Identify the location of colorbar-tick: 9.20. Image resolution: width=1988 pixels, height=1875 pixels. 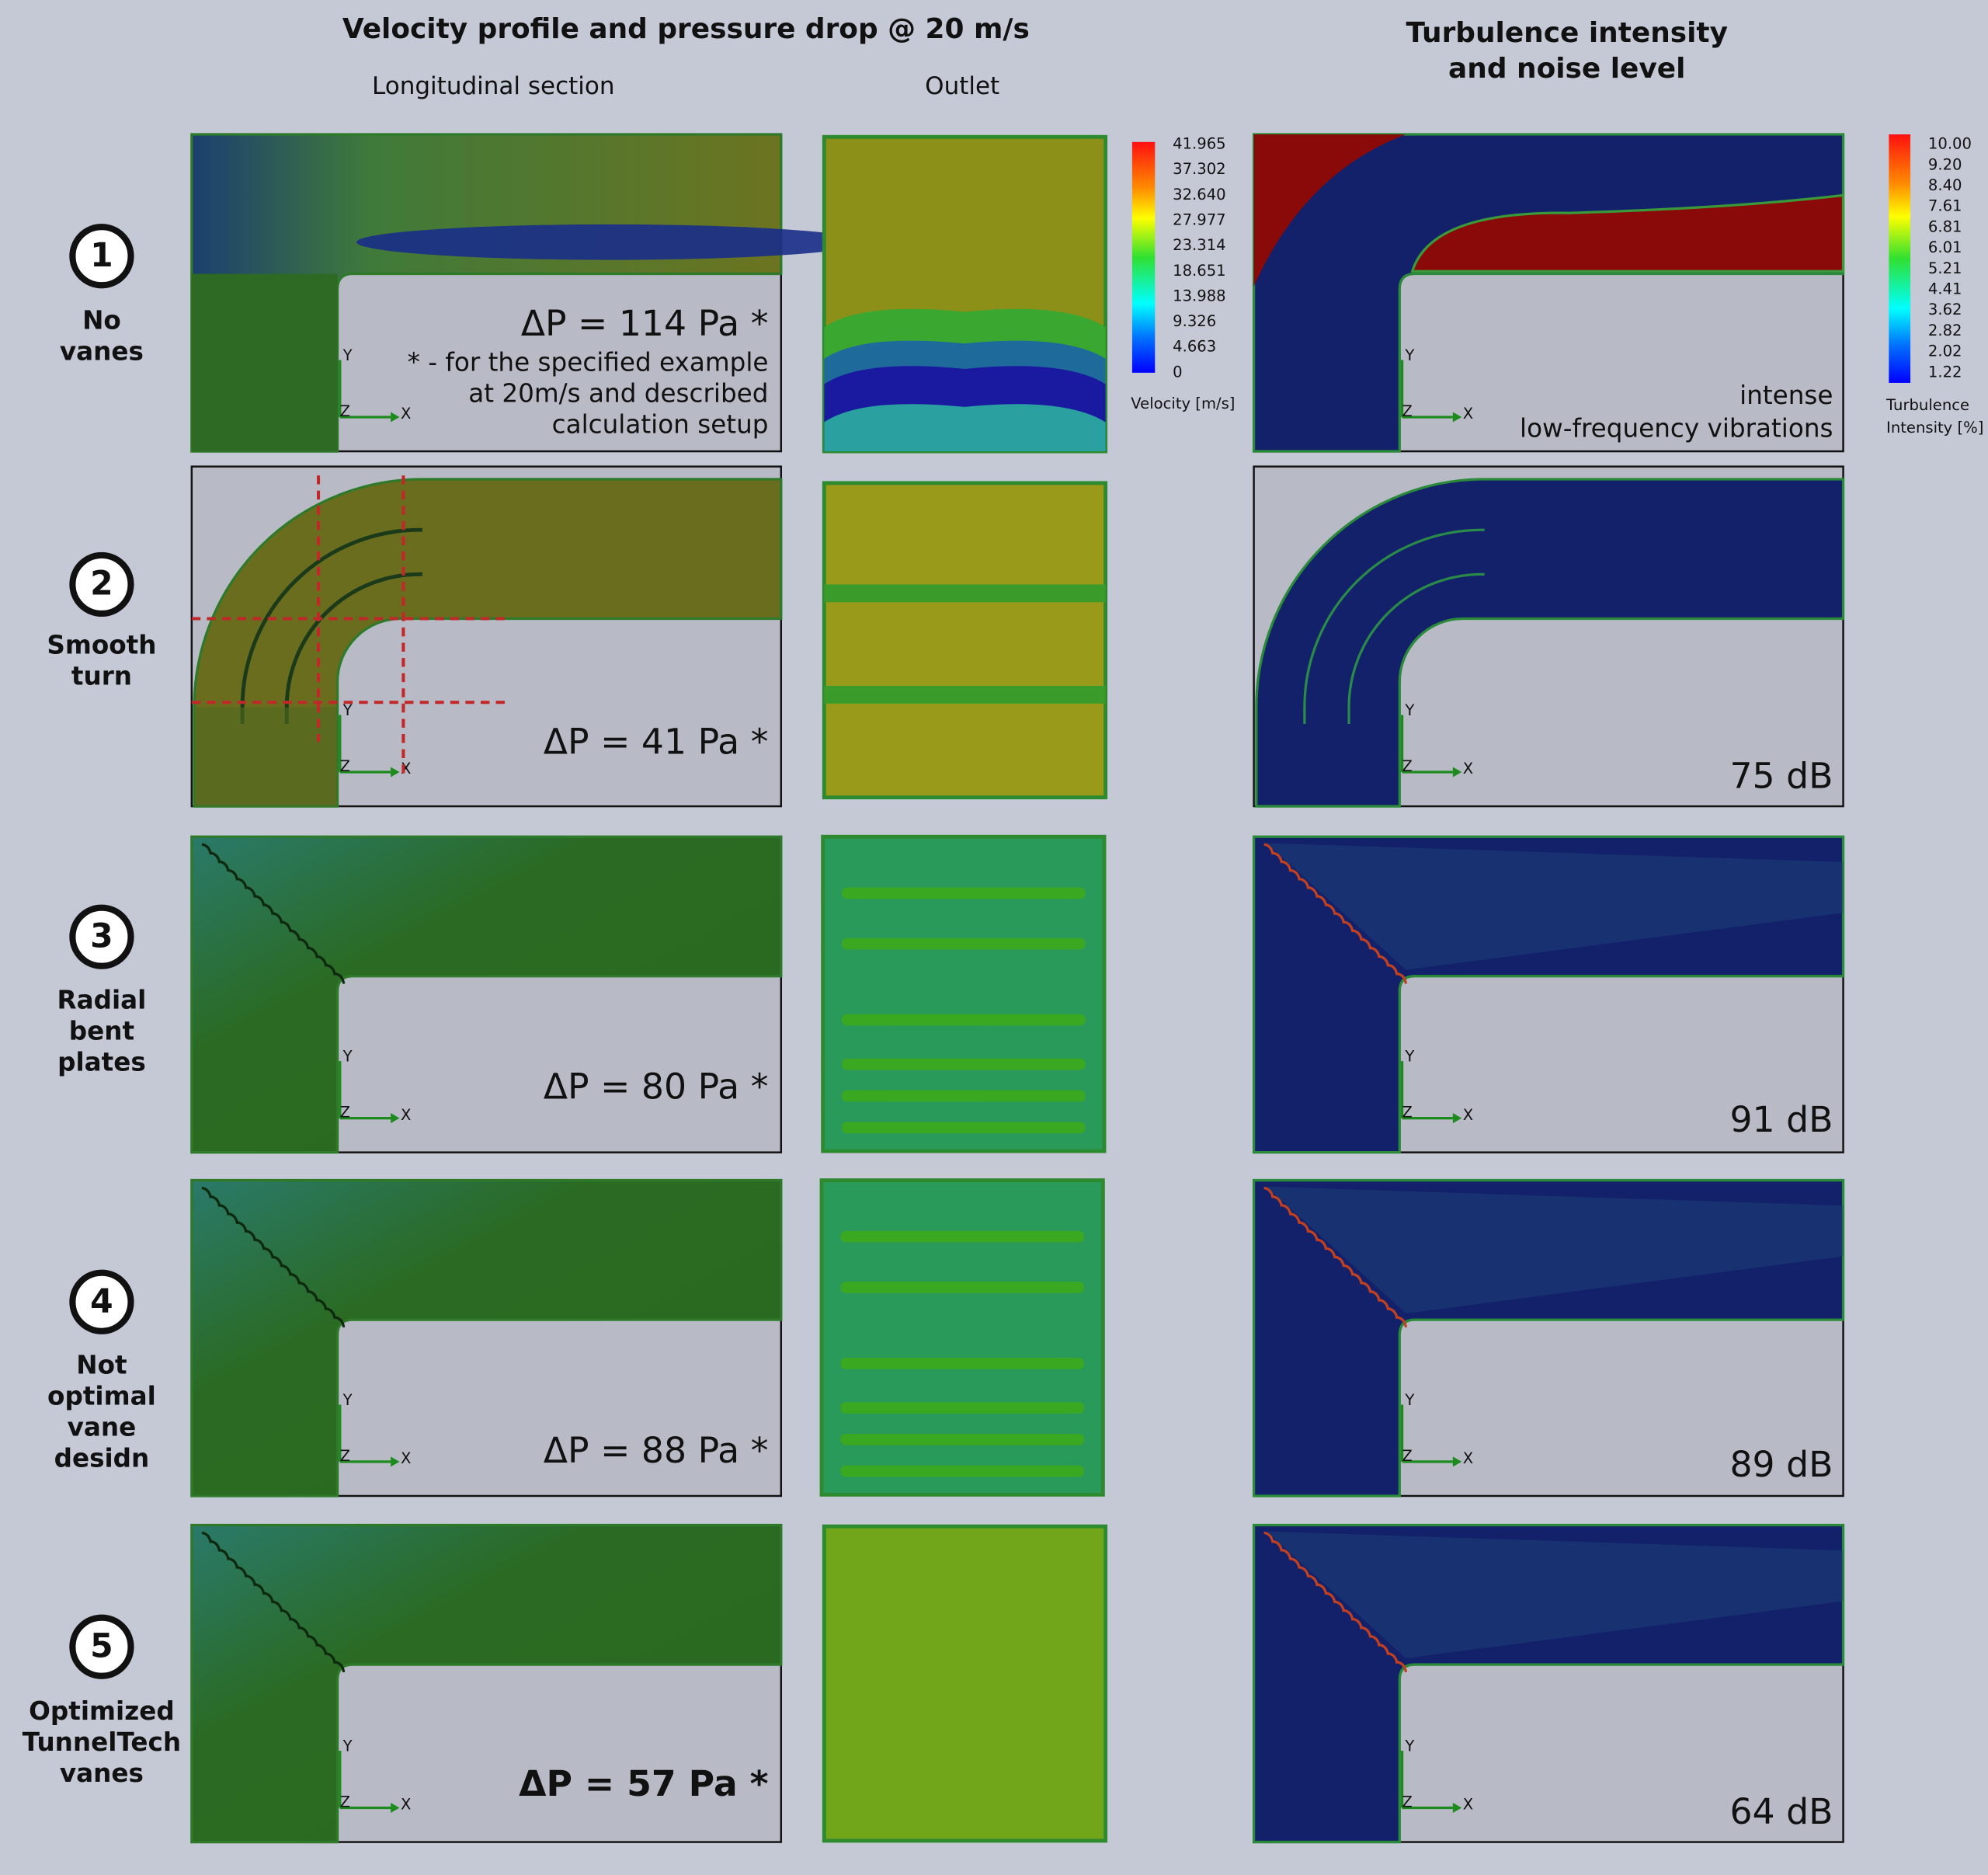
(1945, 164).